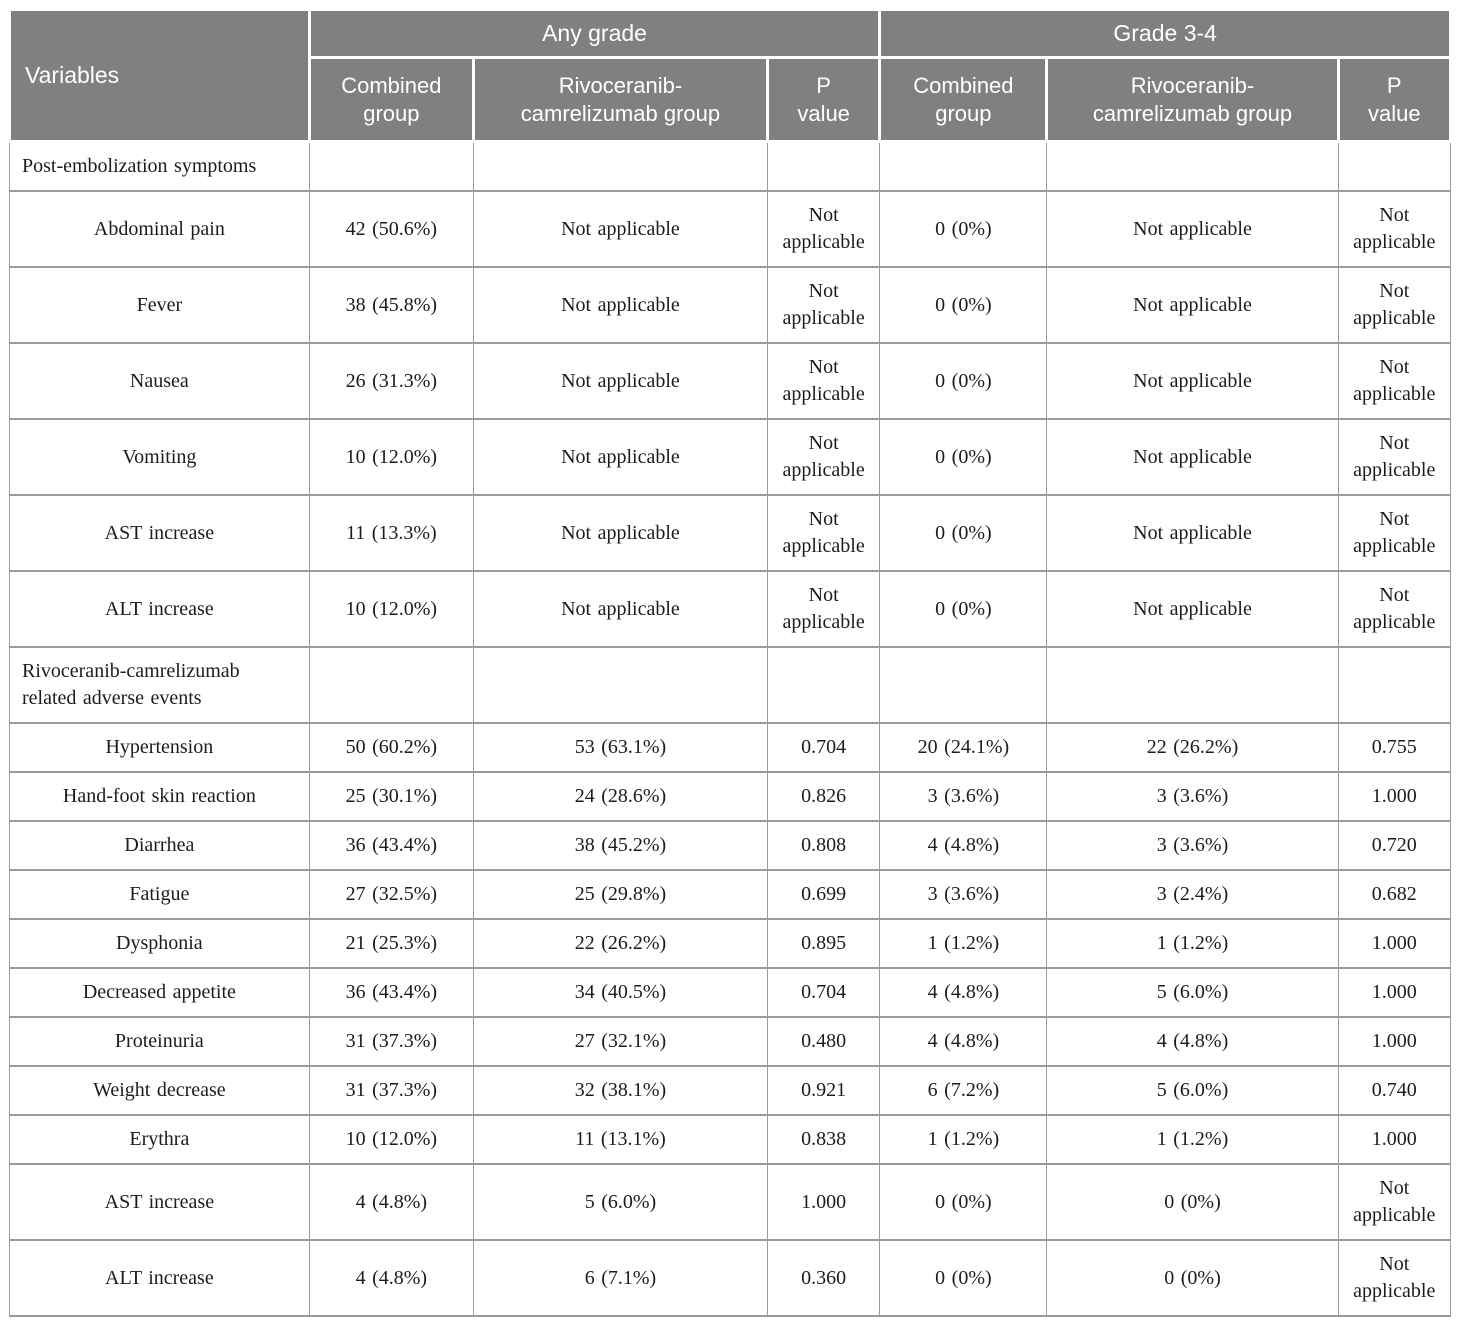  What do you see at coordinates (159, 943) in the screenshot?
I see `variable-name-cell: Dysphonia` at bounding box center [159, 943].